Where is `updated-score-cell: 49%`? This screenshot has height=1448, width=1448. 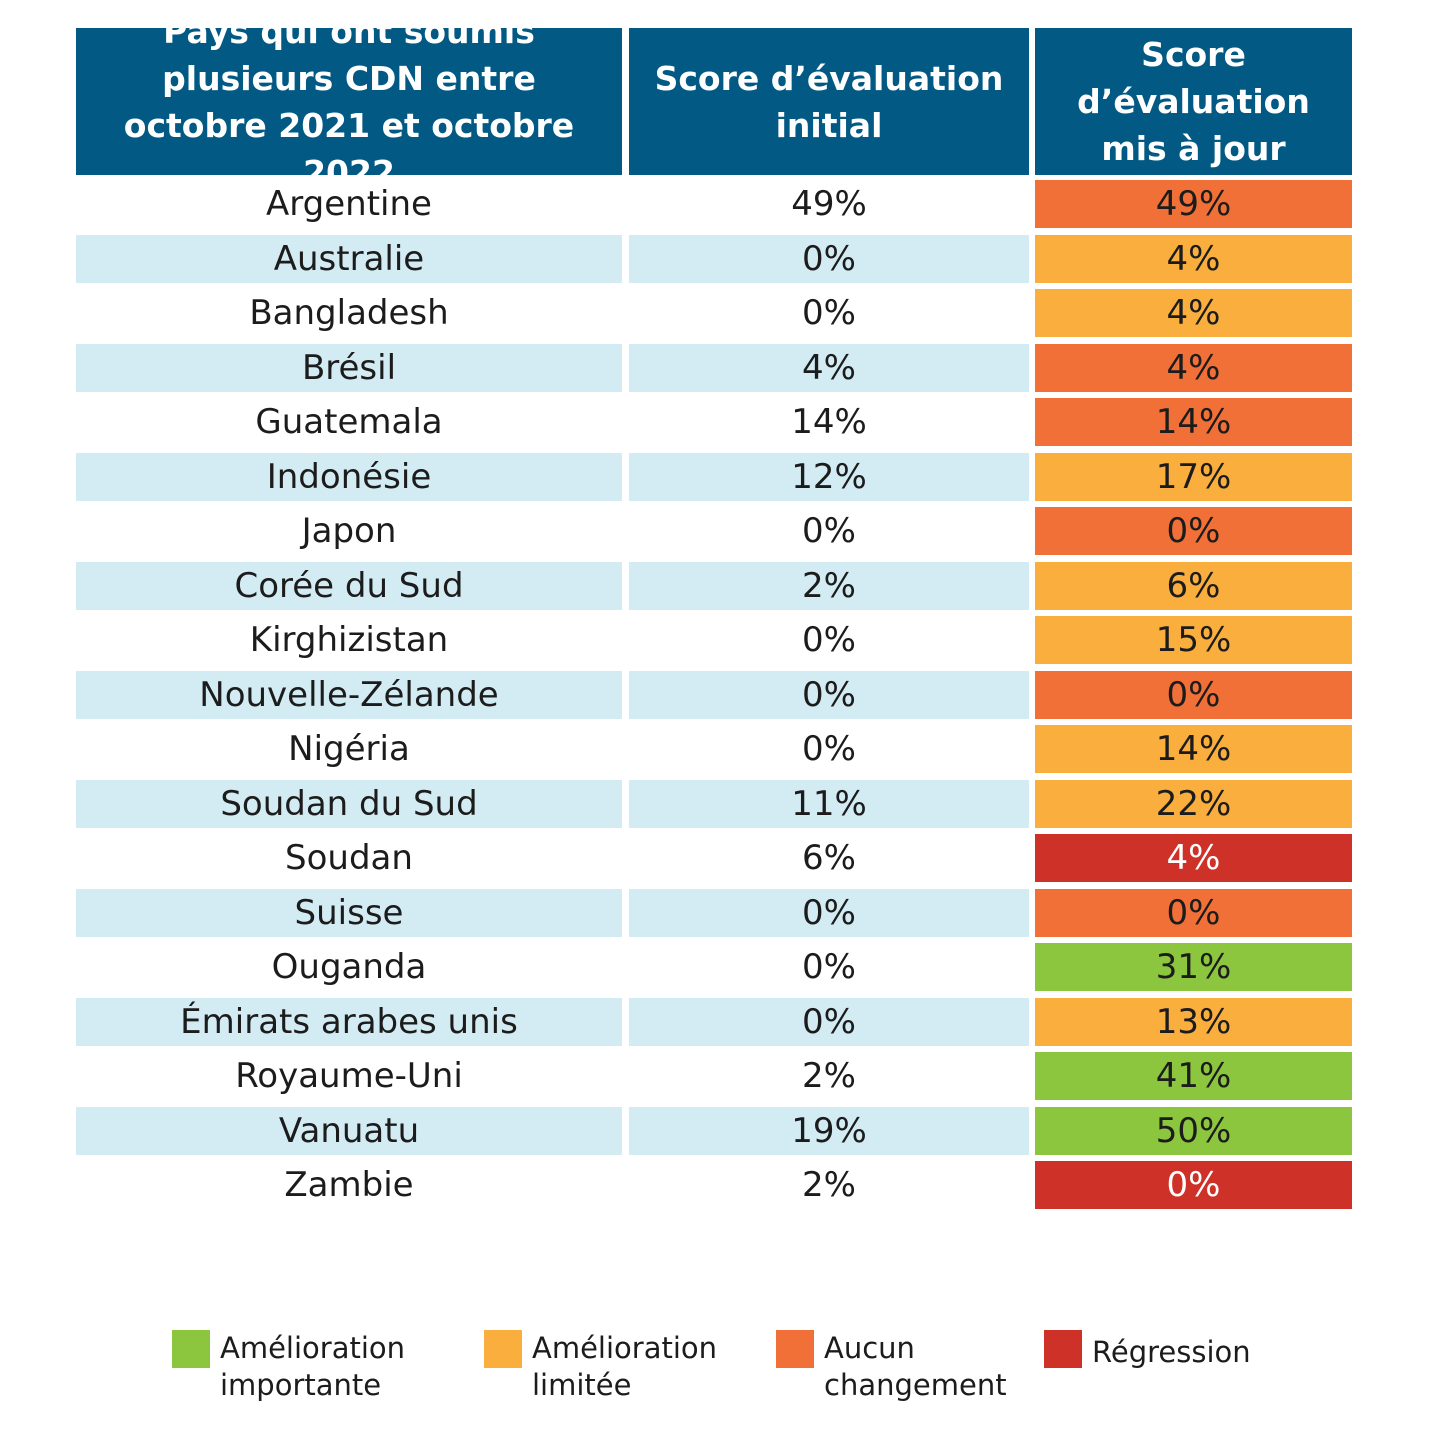
updated-score-cell: 49% is located at coordinates (1193, 204).